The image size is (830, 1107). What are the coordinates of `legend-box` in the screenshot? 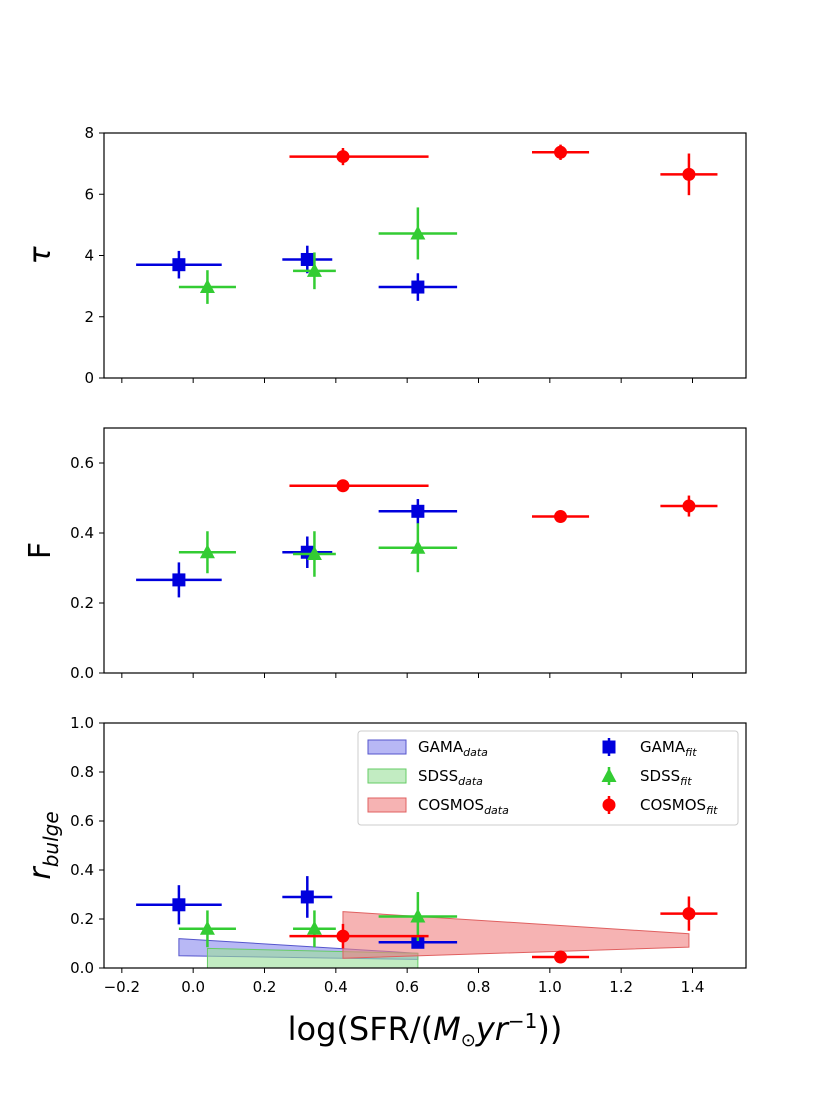 It's located at (548, 778).